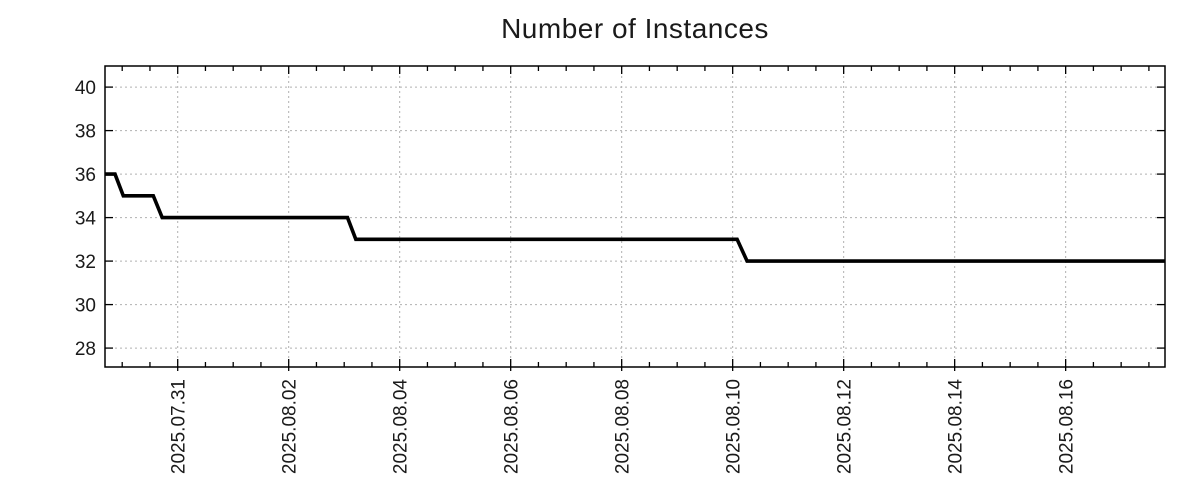 This screenshot has height=500, width=1200. I want to click on x-tick-label: 2025.07.31, so click(179, 426).